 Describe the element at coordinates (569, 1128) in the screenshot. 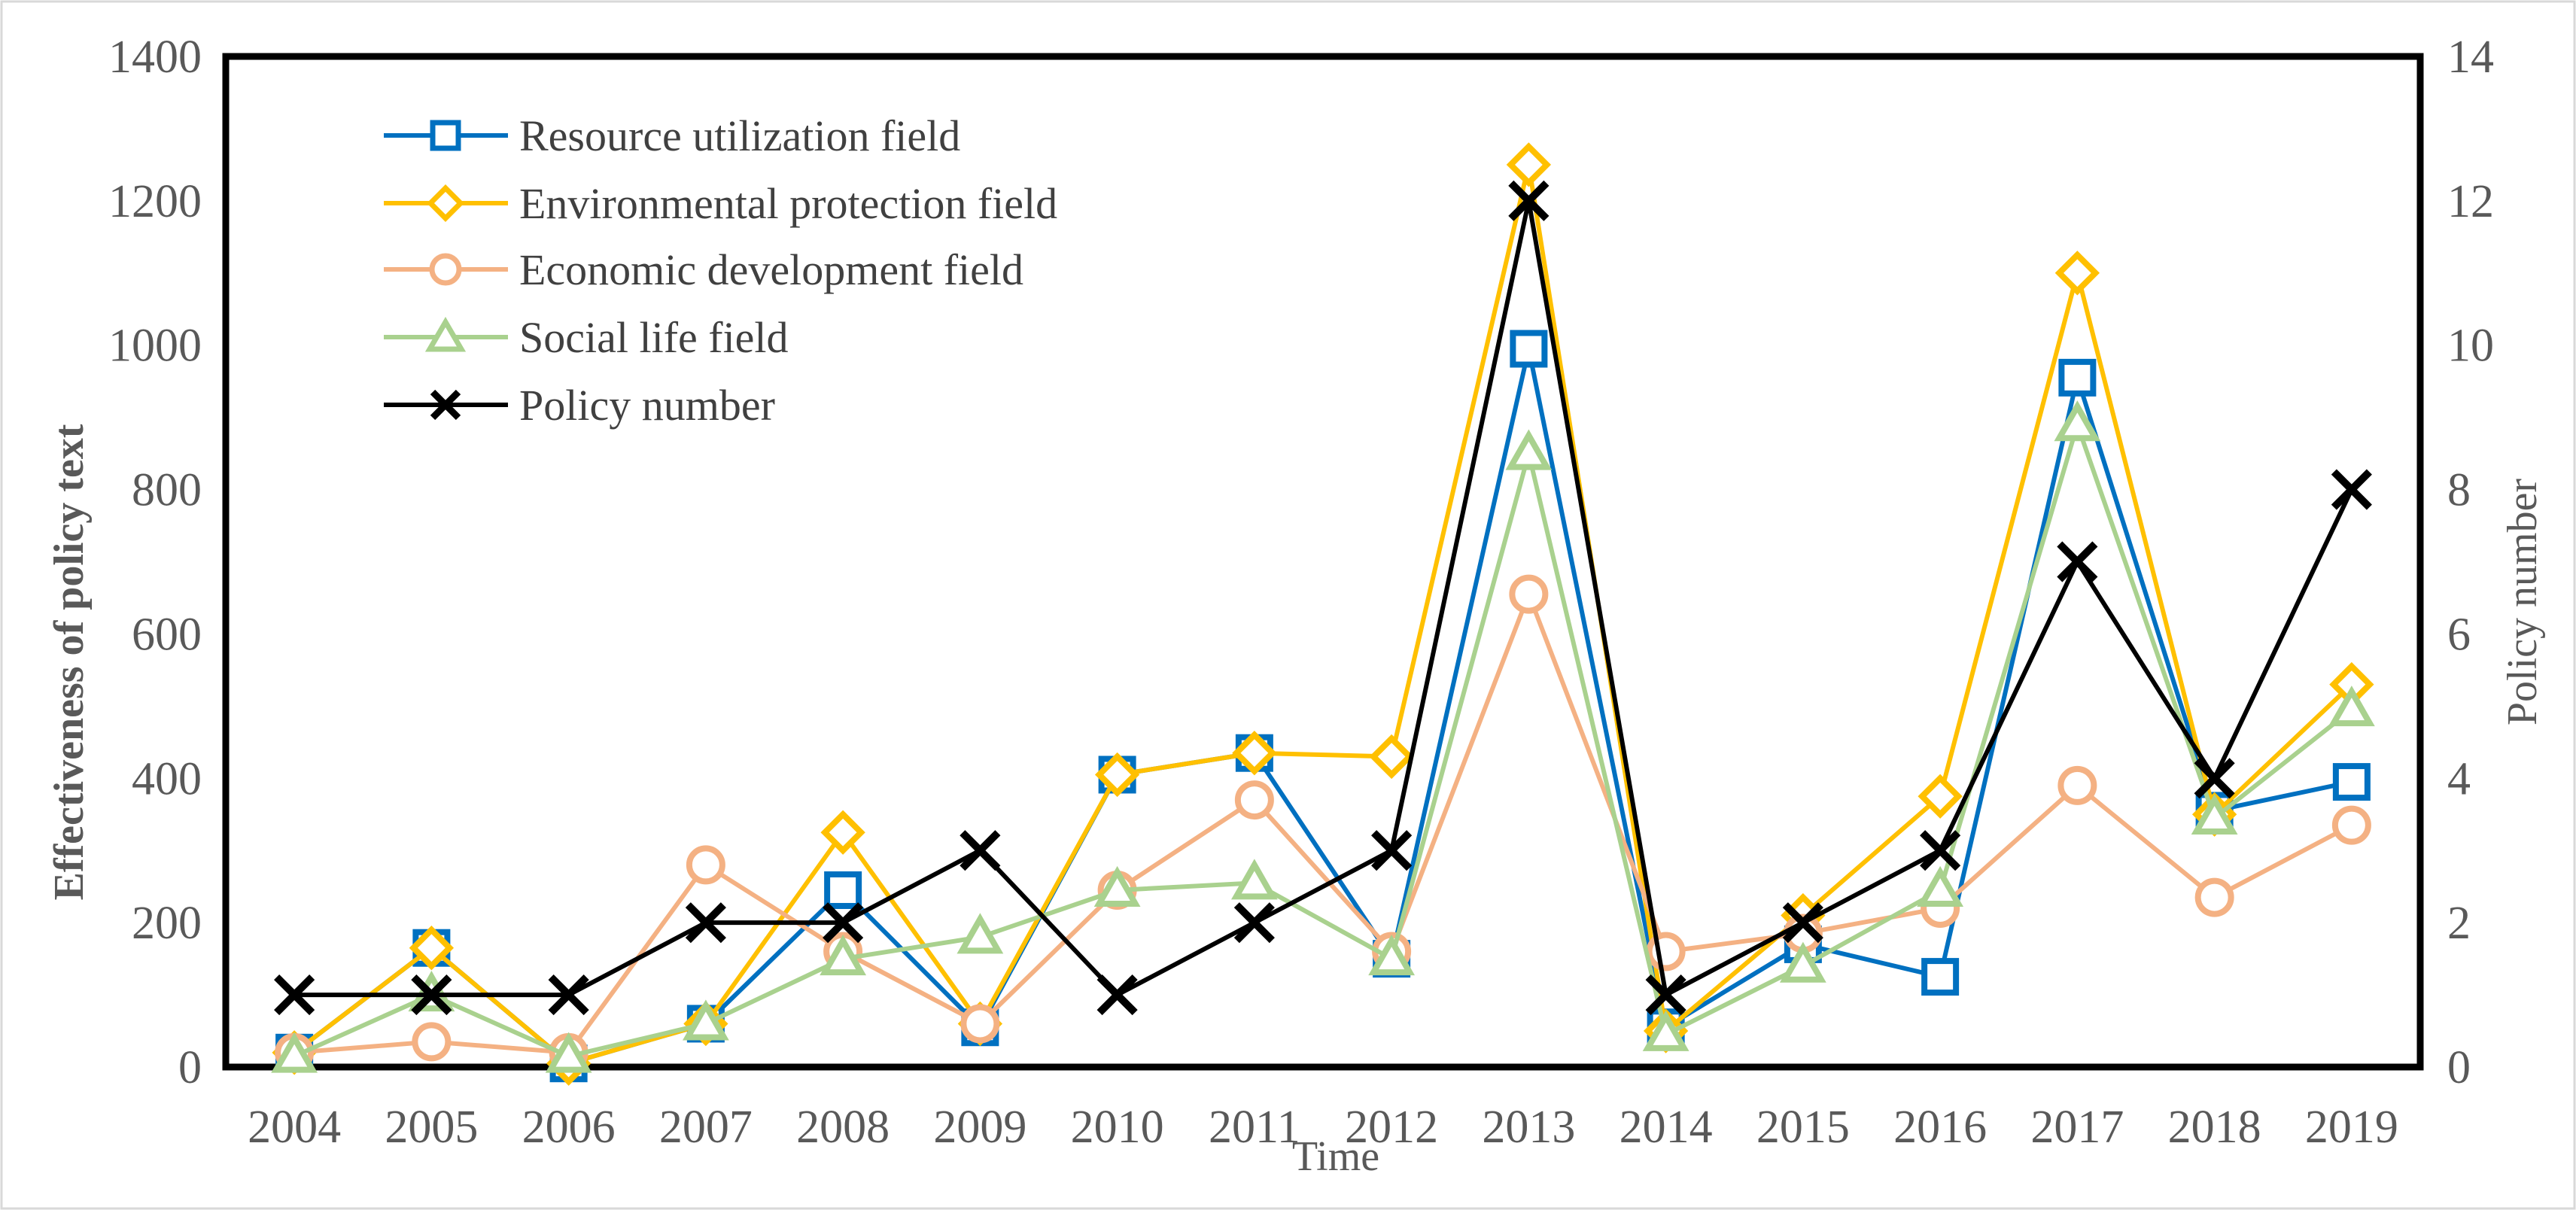

I see `x-tick-label: 2006` at that location.